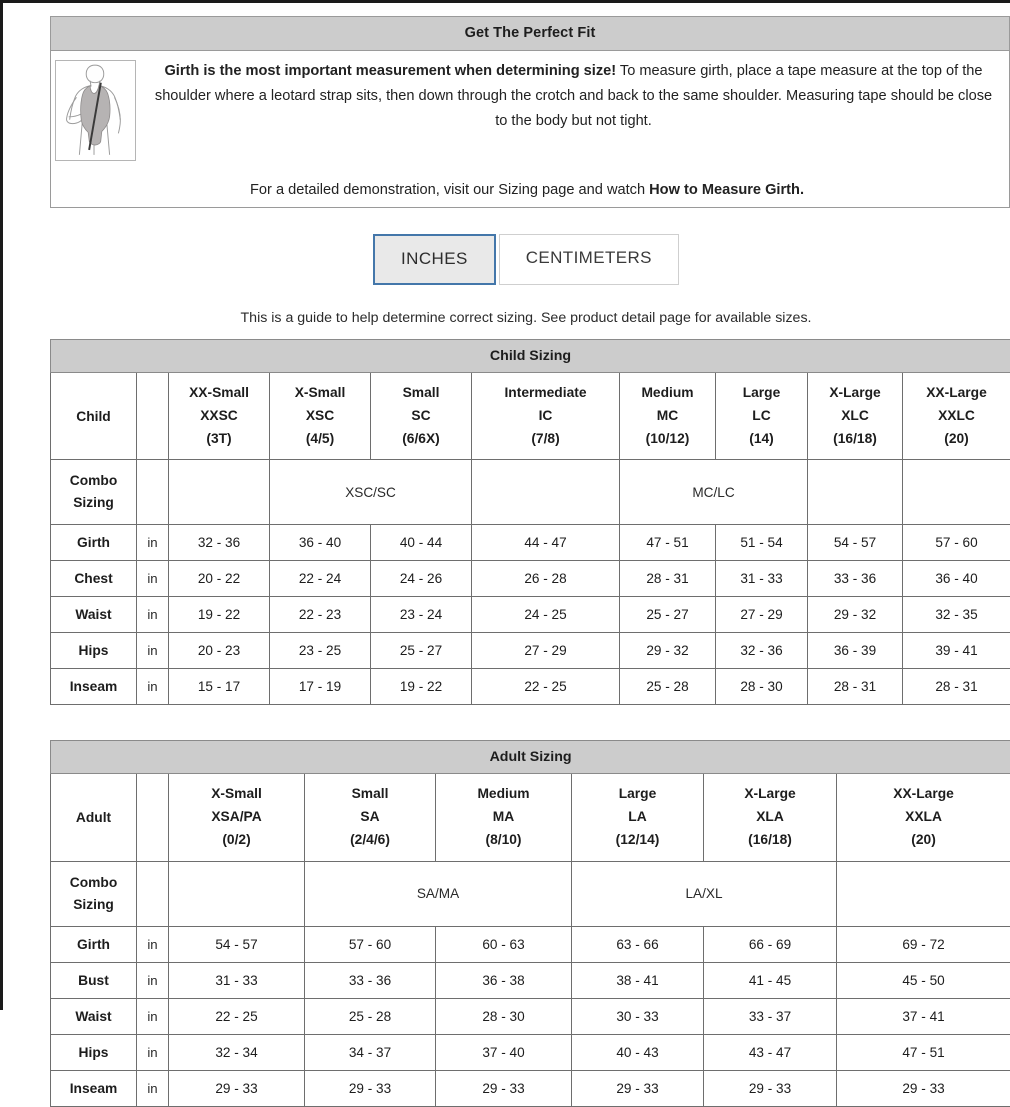 The image size is (1010, 1107). What do you see at coordinates (546, 543) in the screenshot?
I see `child-cell-0-3: 44 - 47` at bounding box center [546, 543].